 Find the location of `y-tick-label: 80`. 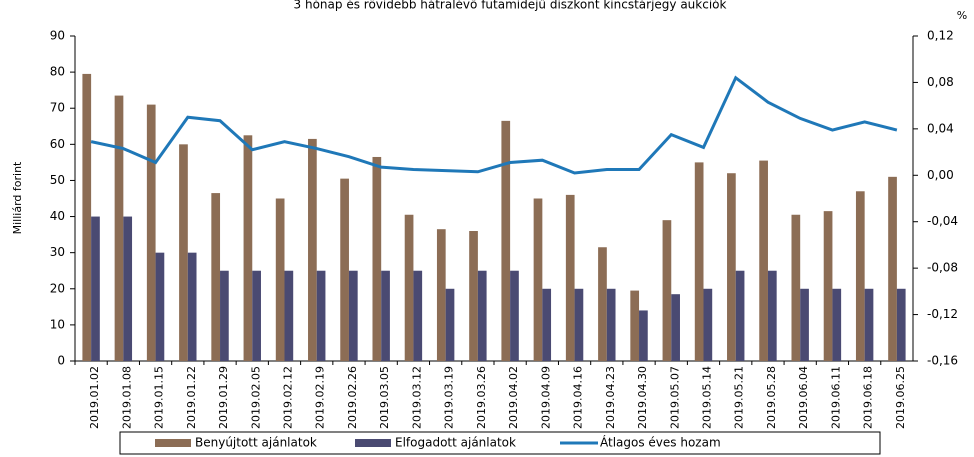

y-tick-label: 80 is located at coordinates (57, 72).